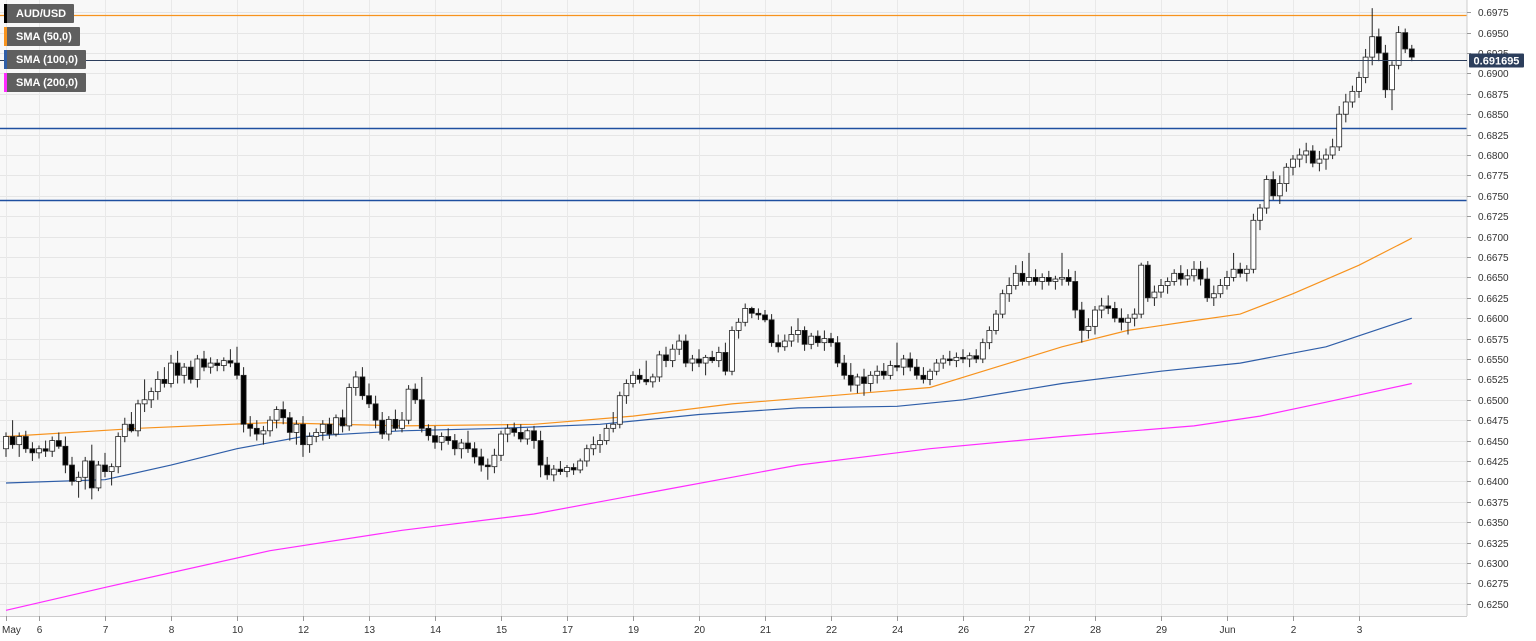 Image resolution: width=1536 pixels, height=641 pixels. Describe the element at coordinates (39, 13) in the screenshot. I see `legend-symbol: AUD/USD` at that location.